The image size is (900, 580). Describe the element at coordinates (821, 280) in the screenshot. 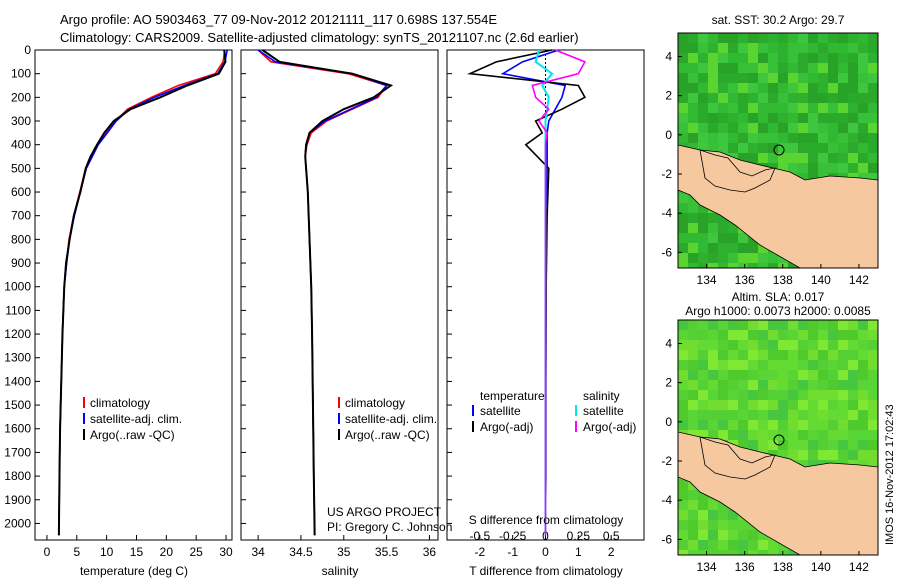

I see `x-tick-label: 140` at that location.